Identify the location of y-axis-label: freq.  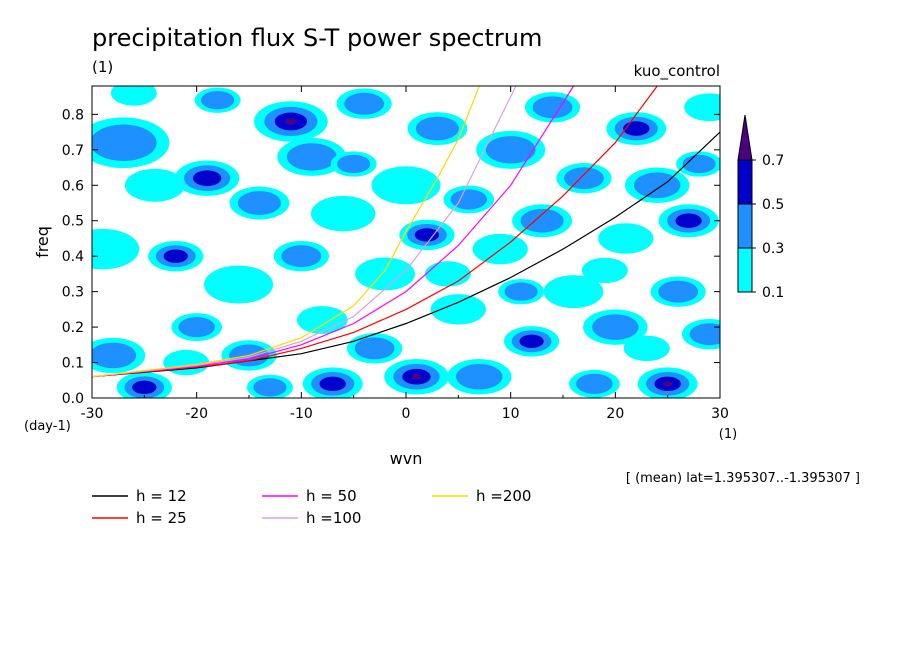
(42, 242).